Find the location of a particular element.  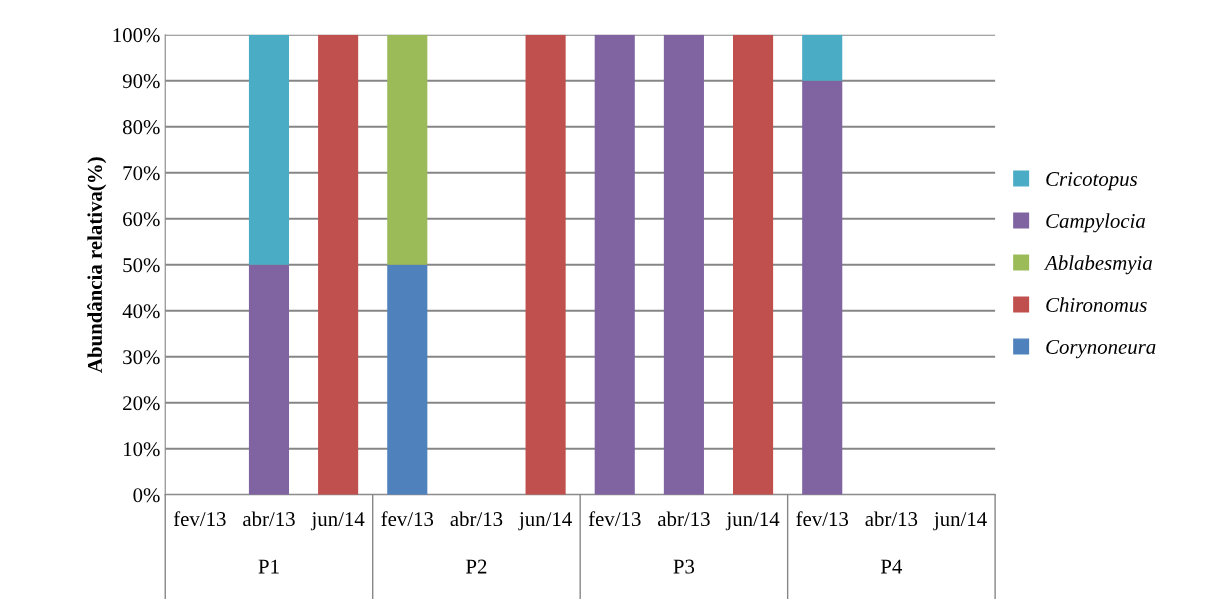

legend-label: Corynoneura is located at coordinates (1101, 349).